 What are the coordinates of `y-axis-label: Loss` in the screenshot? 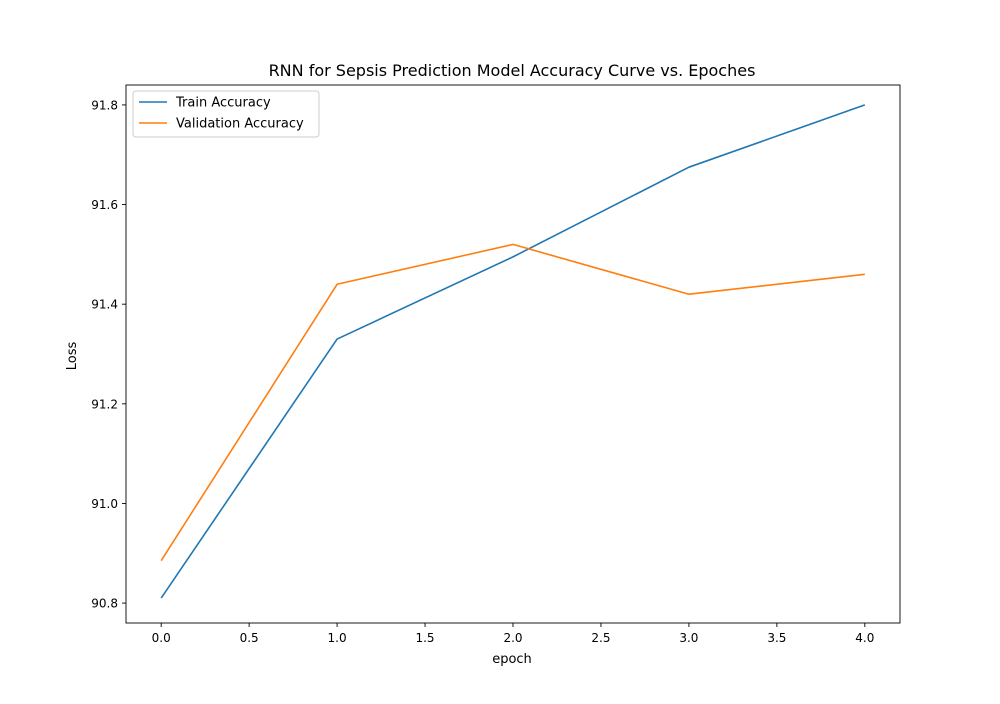 It's located at (72, 356).